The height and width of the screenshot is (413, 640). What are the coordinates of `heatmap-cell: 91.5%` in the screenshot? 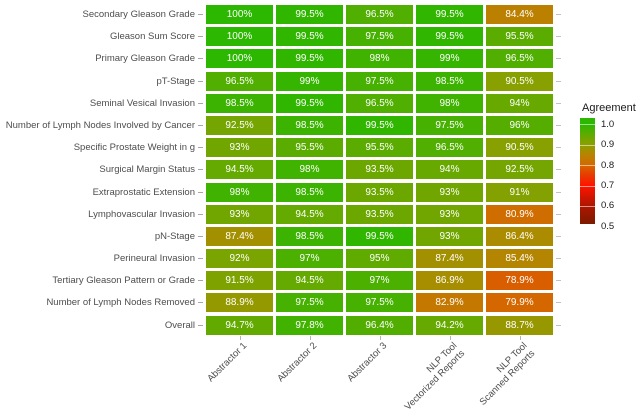 It's located at (239, 281).